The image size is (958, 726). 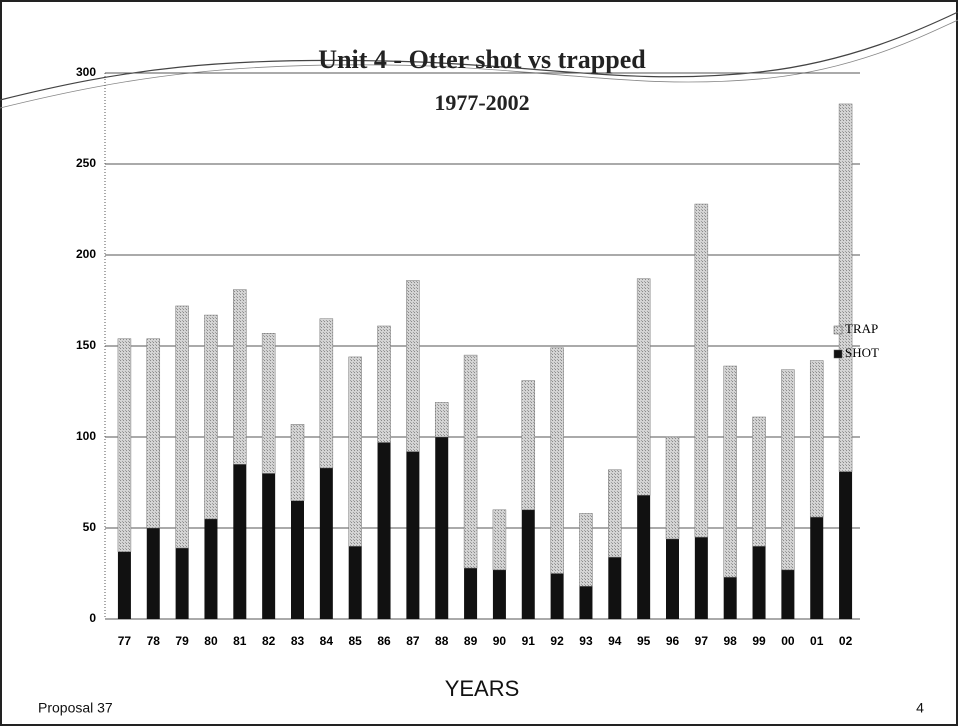 What do you see at coordinates (731, 641) in the screenshot?
I see `x-tick-label: 98` at bounding box center [731, 641].